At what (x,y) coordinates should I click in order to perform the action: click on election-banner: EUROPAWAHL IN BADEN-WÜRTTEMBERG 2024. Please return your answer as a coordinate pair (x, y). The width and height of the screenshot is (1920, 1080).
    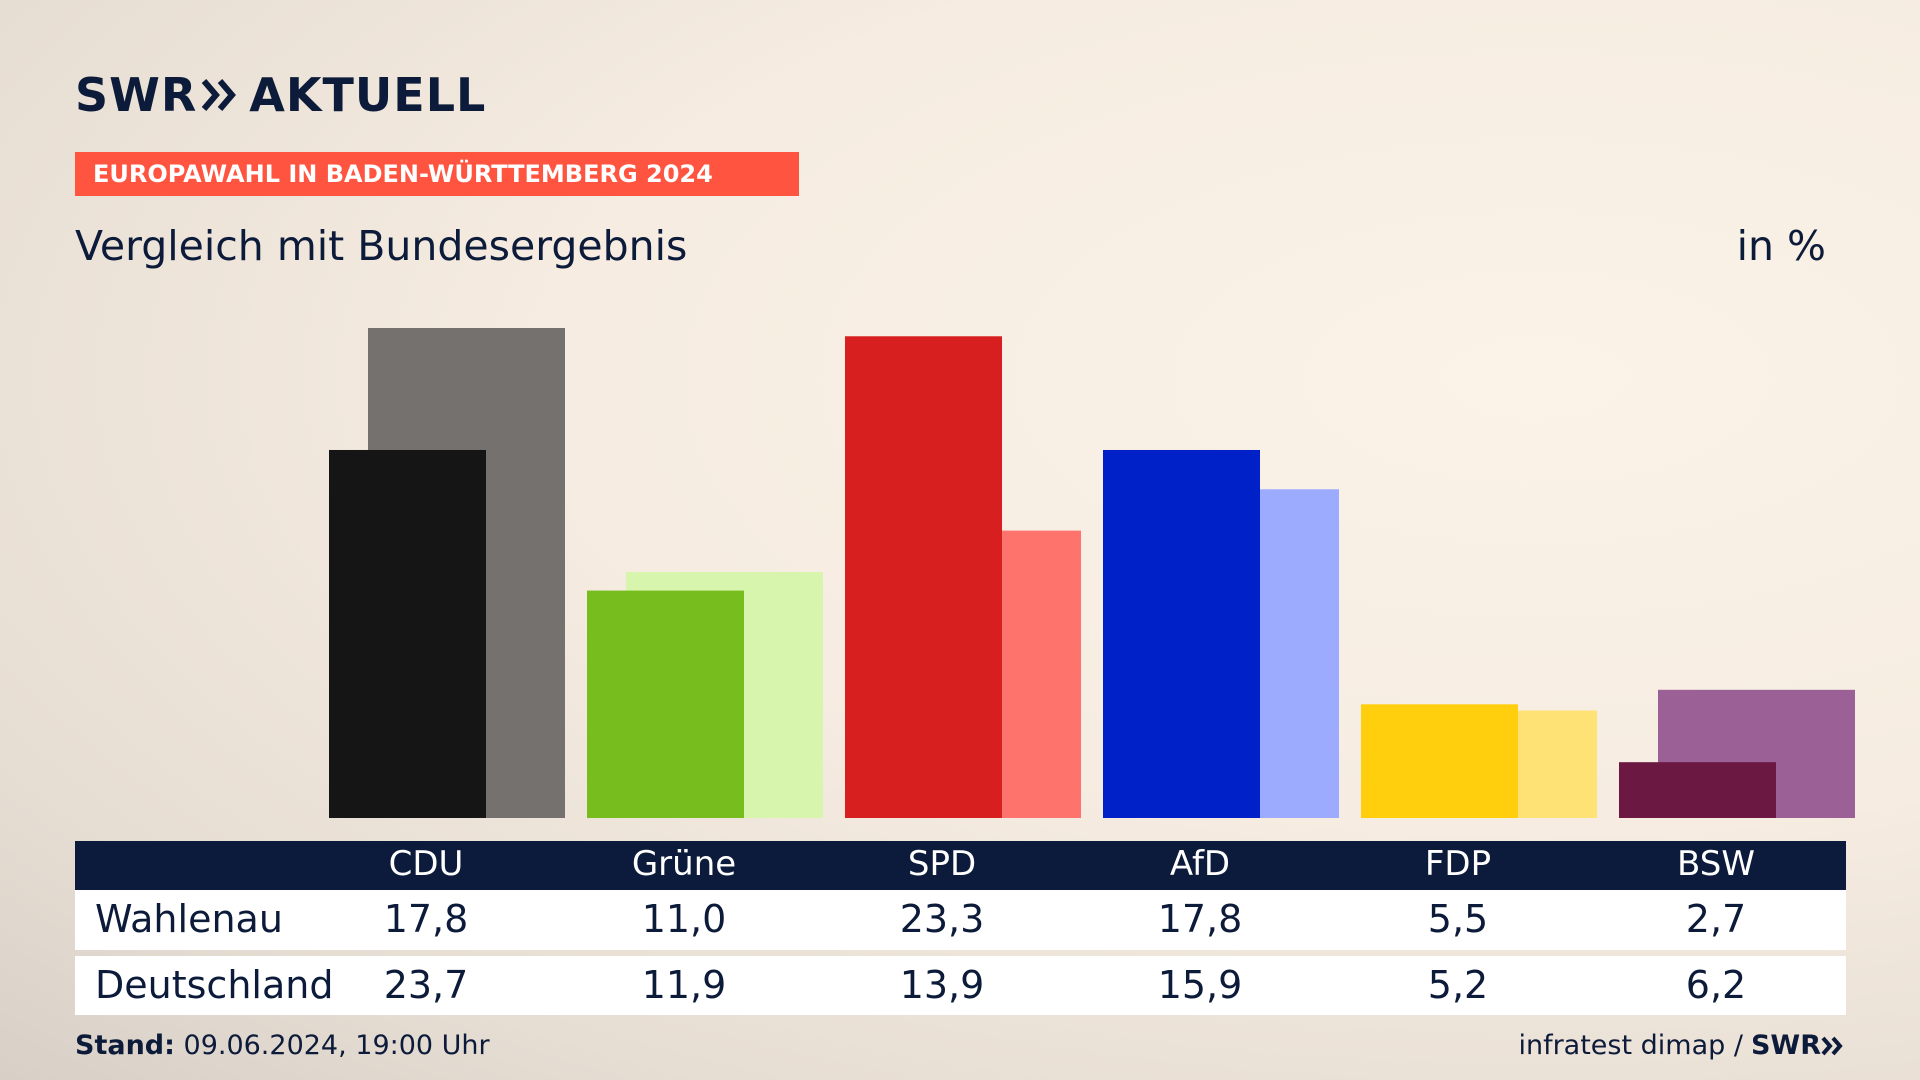
    Looking at the image, I should click on (437, 174).